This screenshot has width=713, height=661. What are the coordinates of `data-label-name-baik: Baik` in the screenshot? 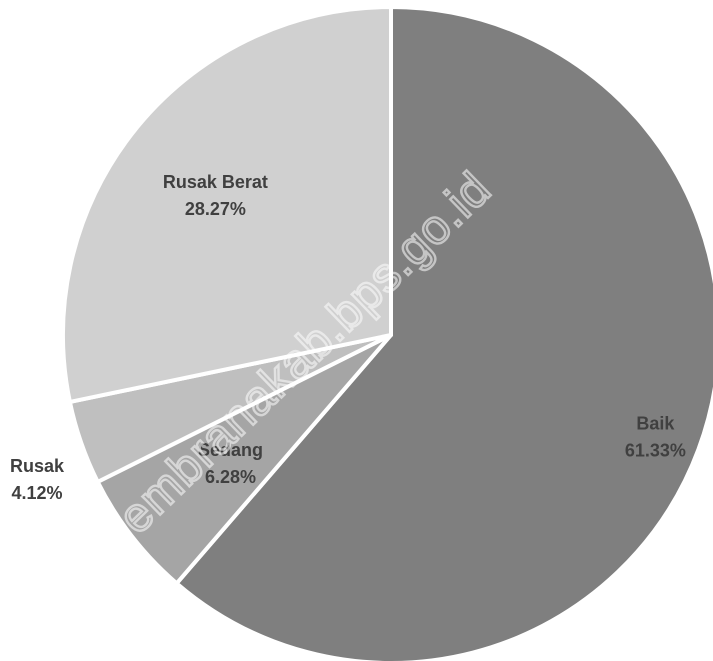 It's located at (655, 423).